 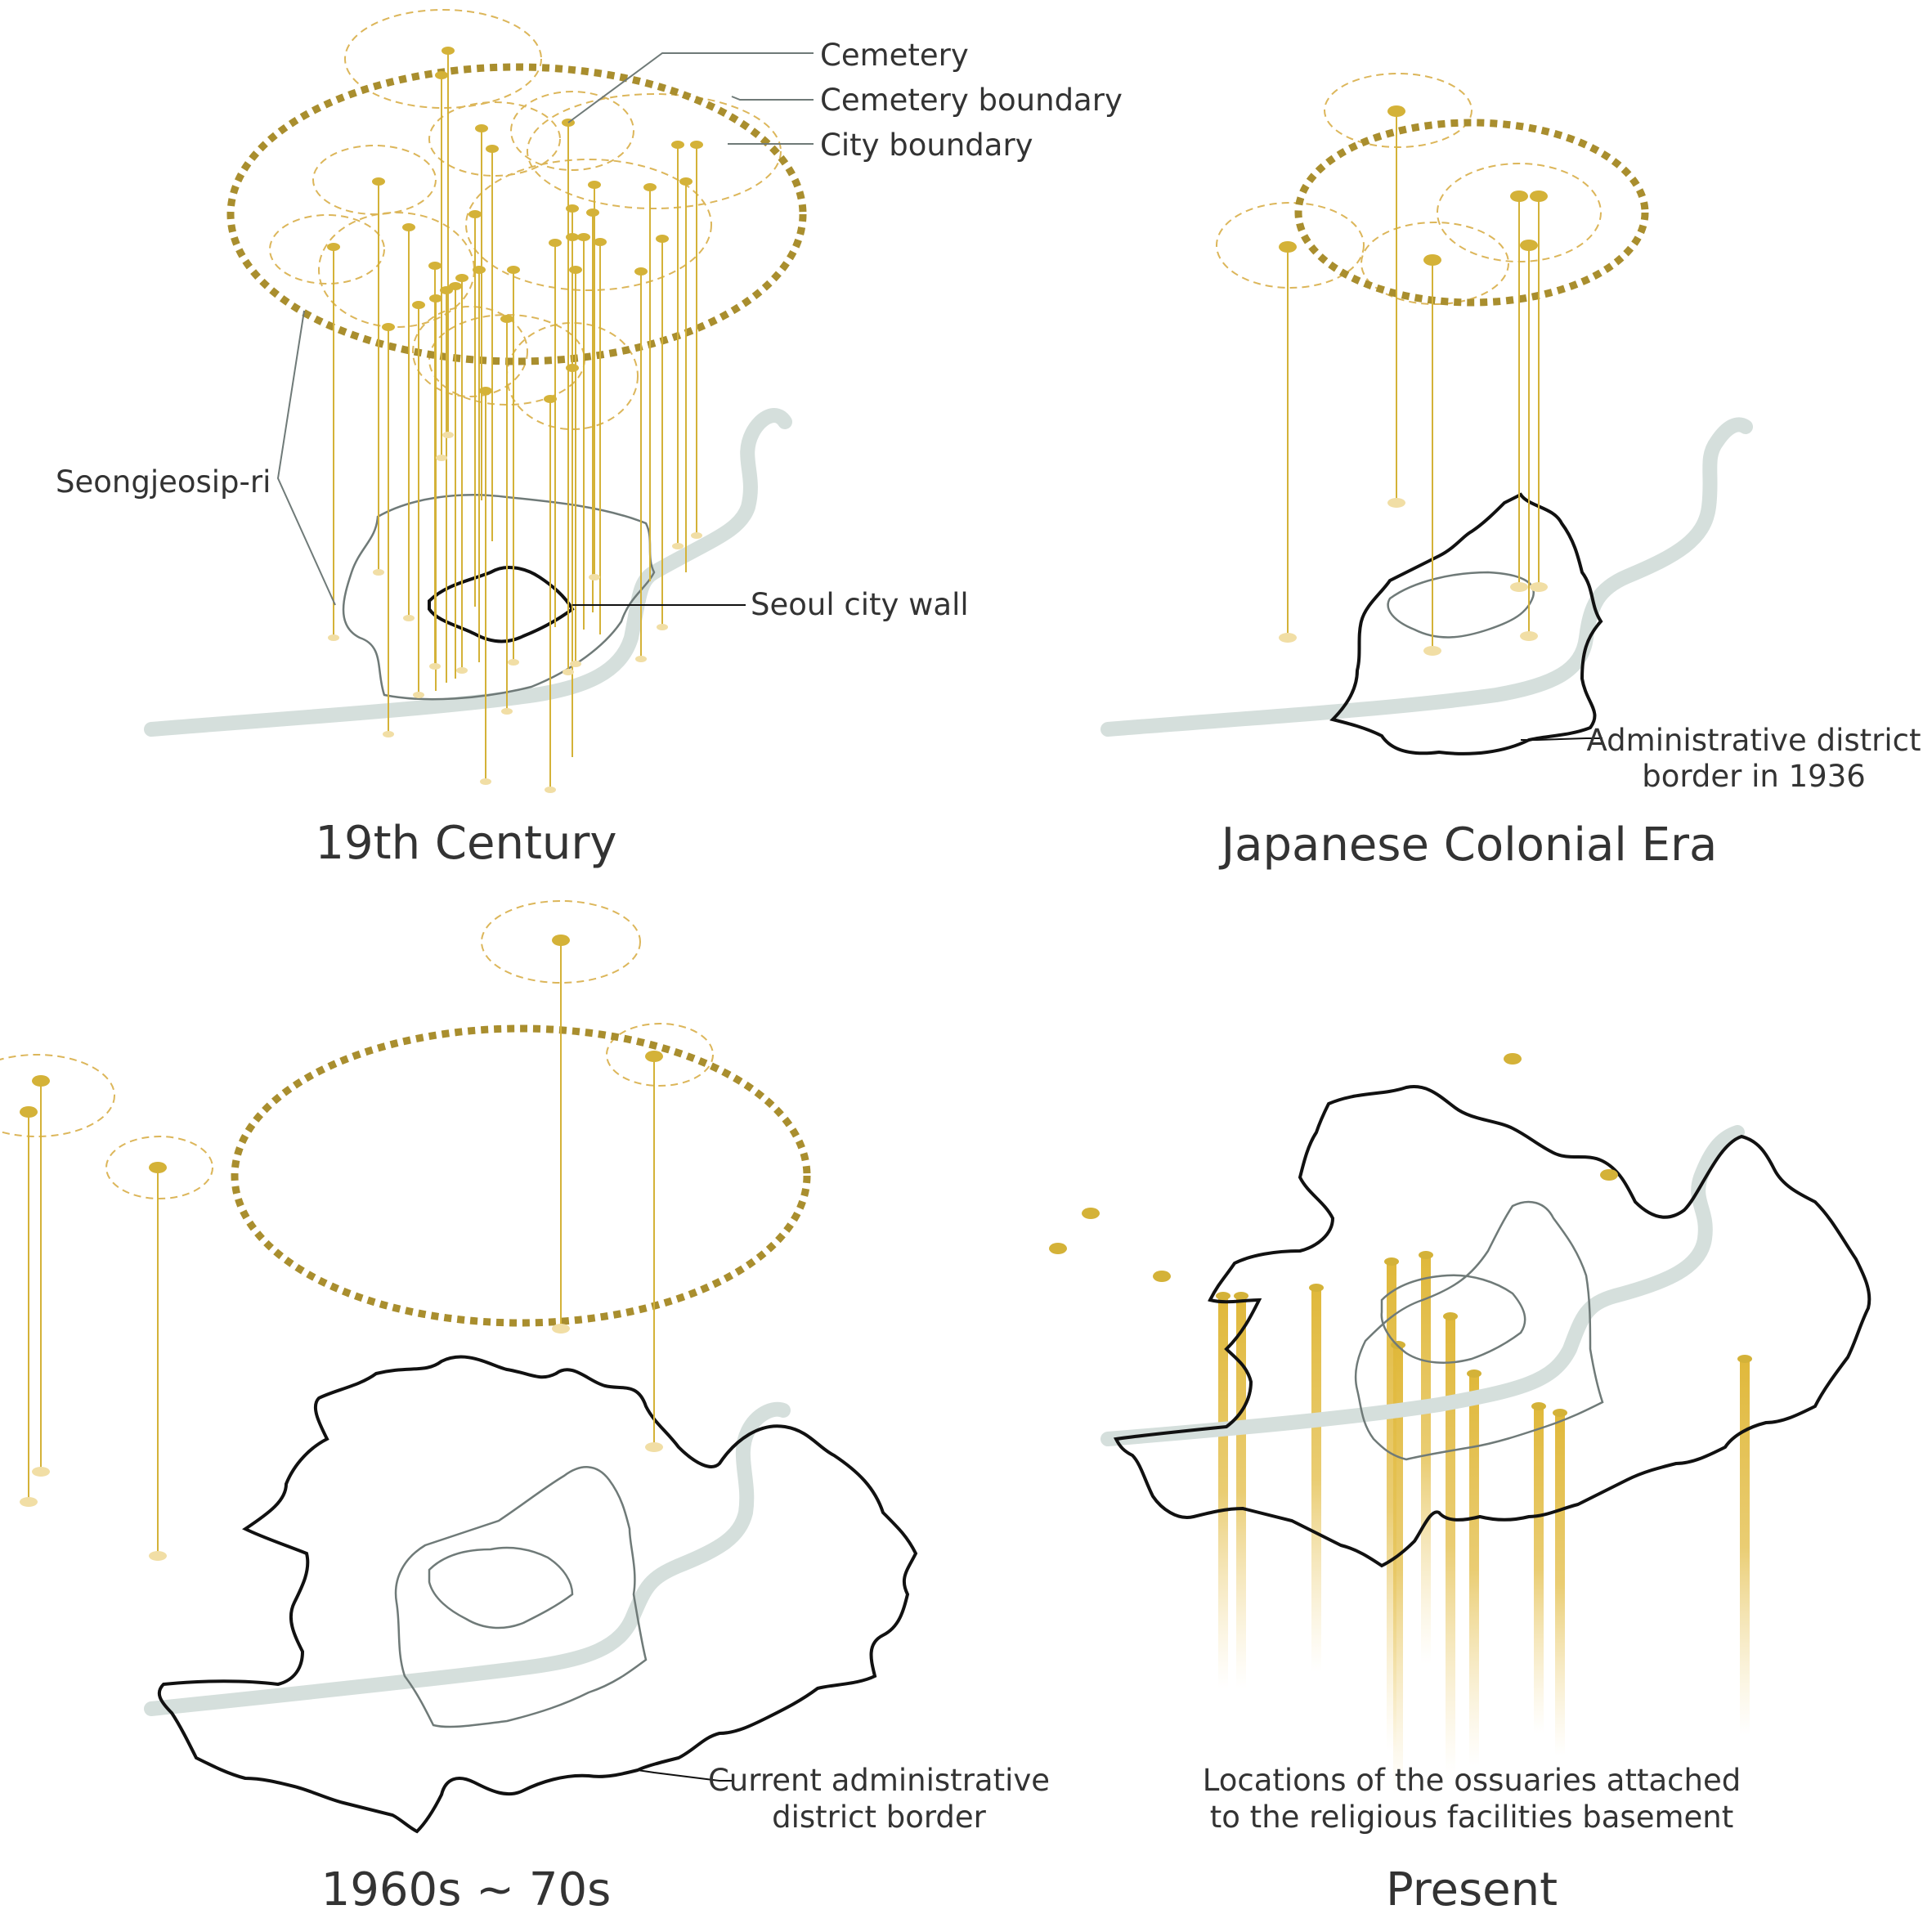 What do you see at coordinates (1223, 1492) in the screenshot?
I see `ossuary-column-icon` at bounding box center [1223, 1492].